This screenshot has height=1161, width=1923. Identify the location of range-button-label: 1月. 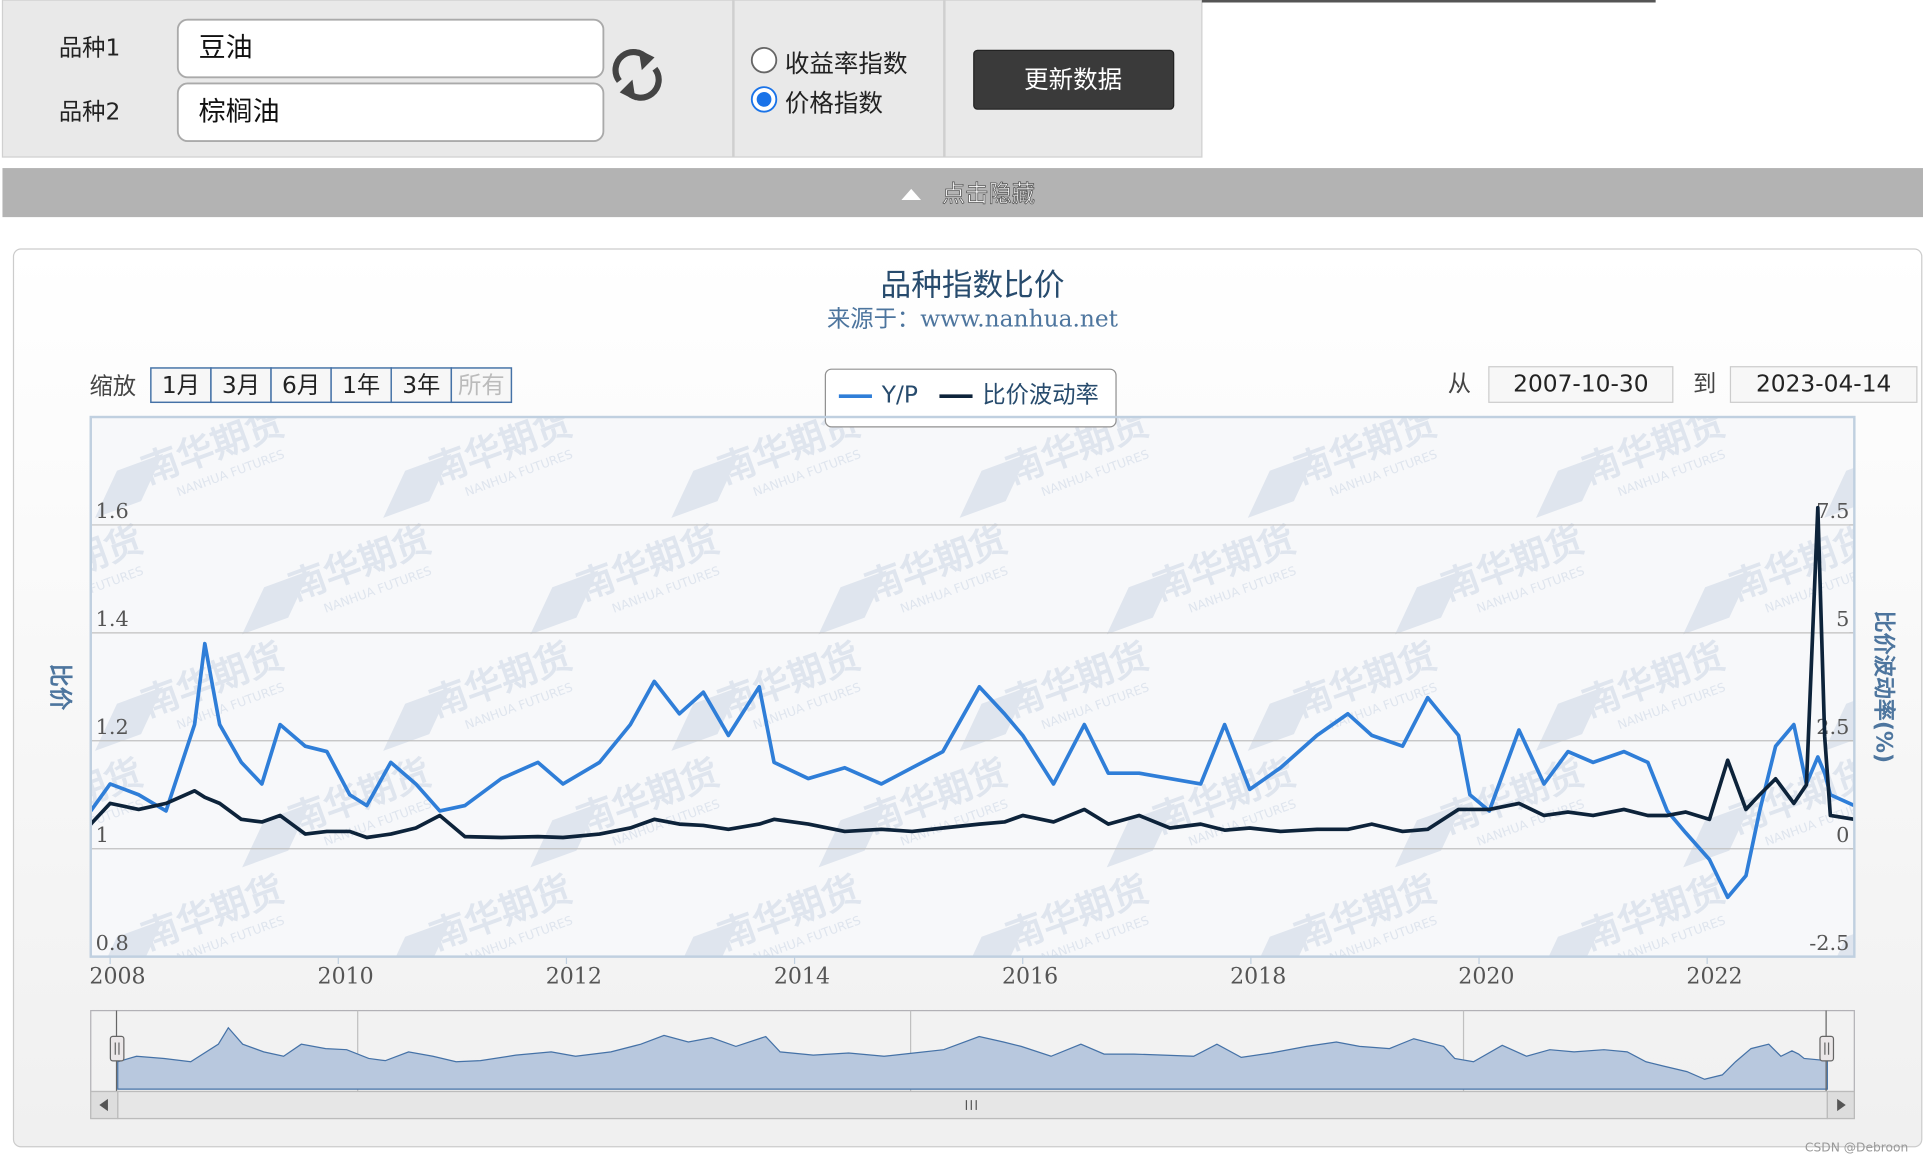
(181, 385).